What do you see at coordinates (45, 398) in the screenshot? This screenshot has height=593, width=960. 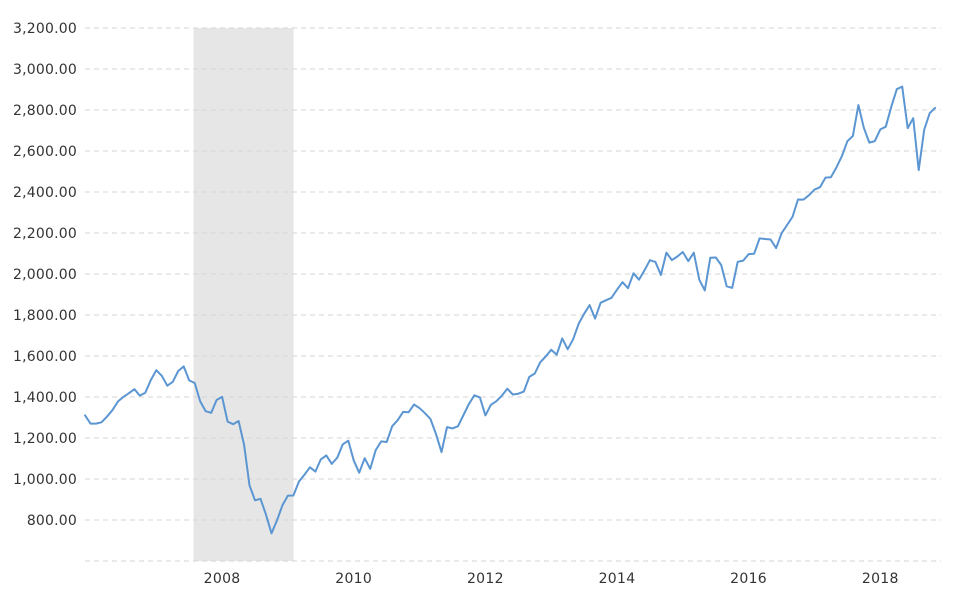 I see `y-axis-tick-label: 1,400.00` at bounding box center [45, 398].